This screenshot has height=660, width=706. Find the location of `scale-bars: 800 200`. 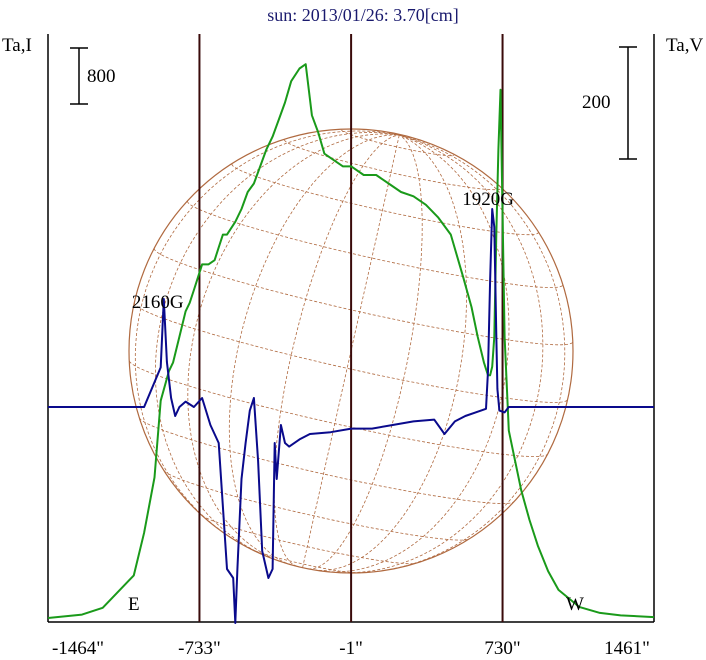

scale-bars: 800 200 is located at coordinates (353, 103).